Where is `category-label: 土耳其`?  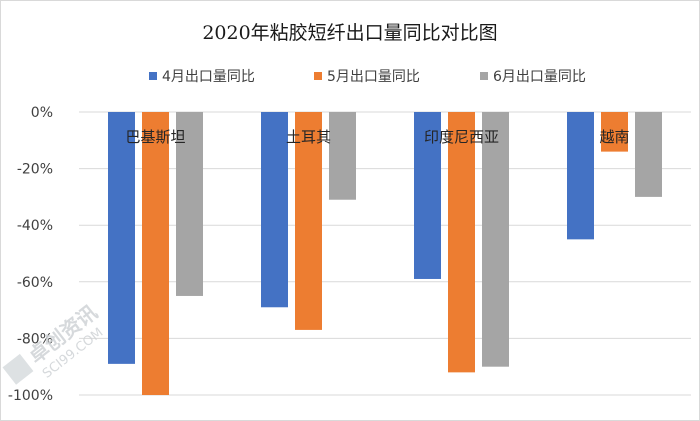
category-label: 土耳其 is located at coordinates (308, 137).